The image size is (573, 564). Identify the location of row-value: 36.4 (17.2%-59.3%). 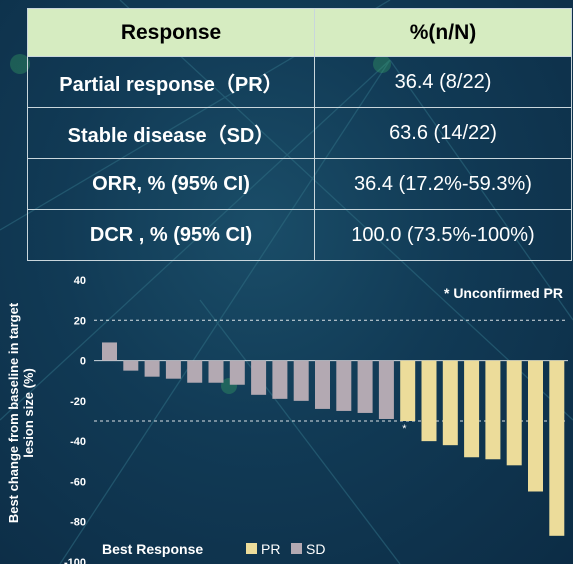
(443, 184).